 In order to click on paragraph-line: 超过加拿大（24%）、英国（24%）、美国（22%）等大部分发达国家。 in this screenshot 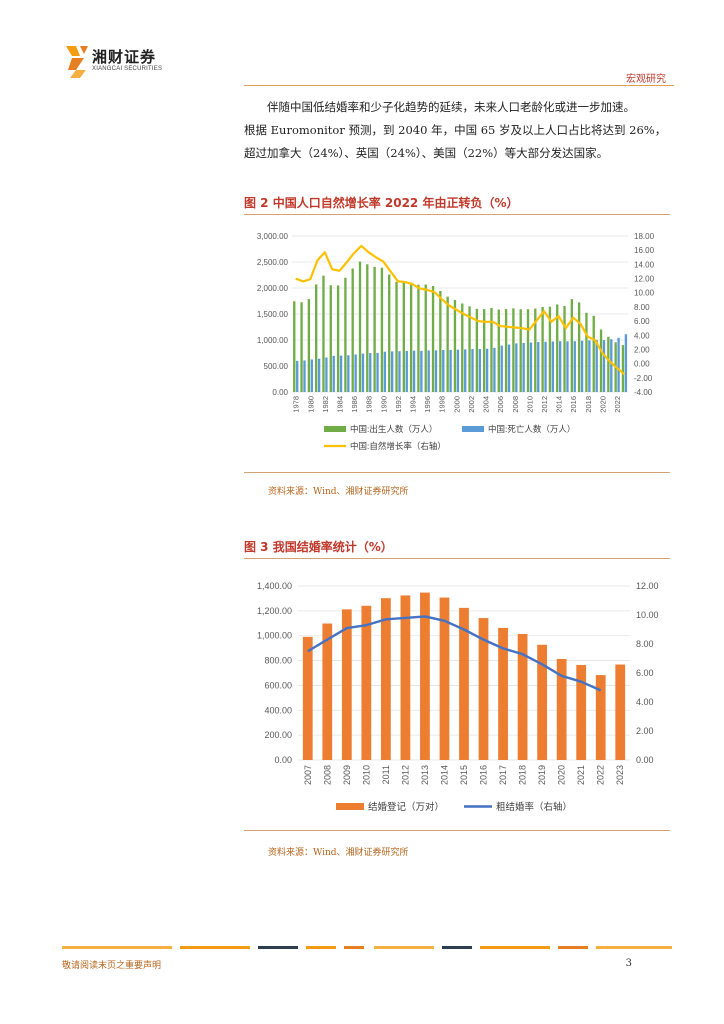, I will do `click(426, 153)`.